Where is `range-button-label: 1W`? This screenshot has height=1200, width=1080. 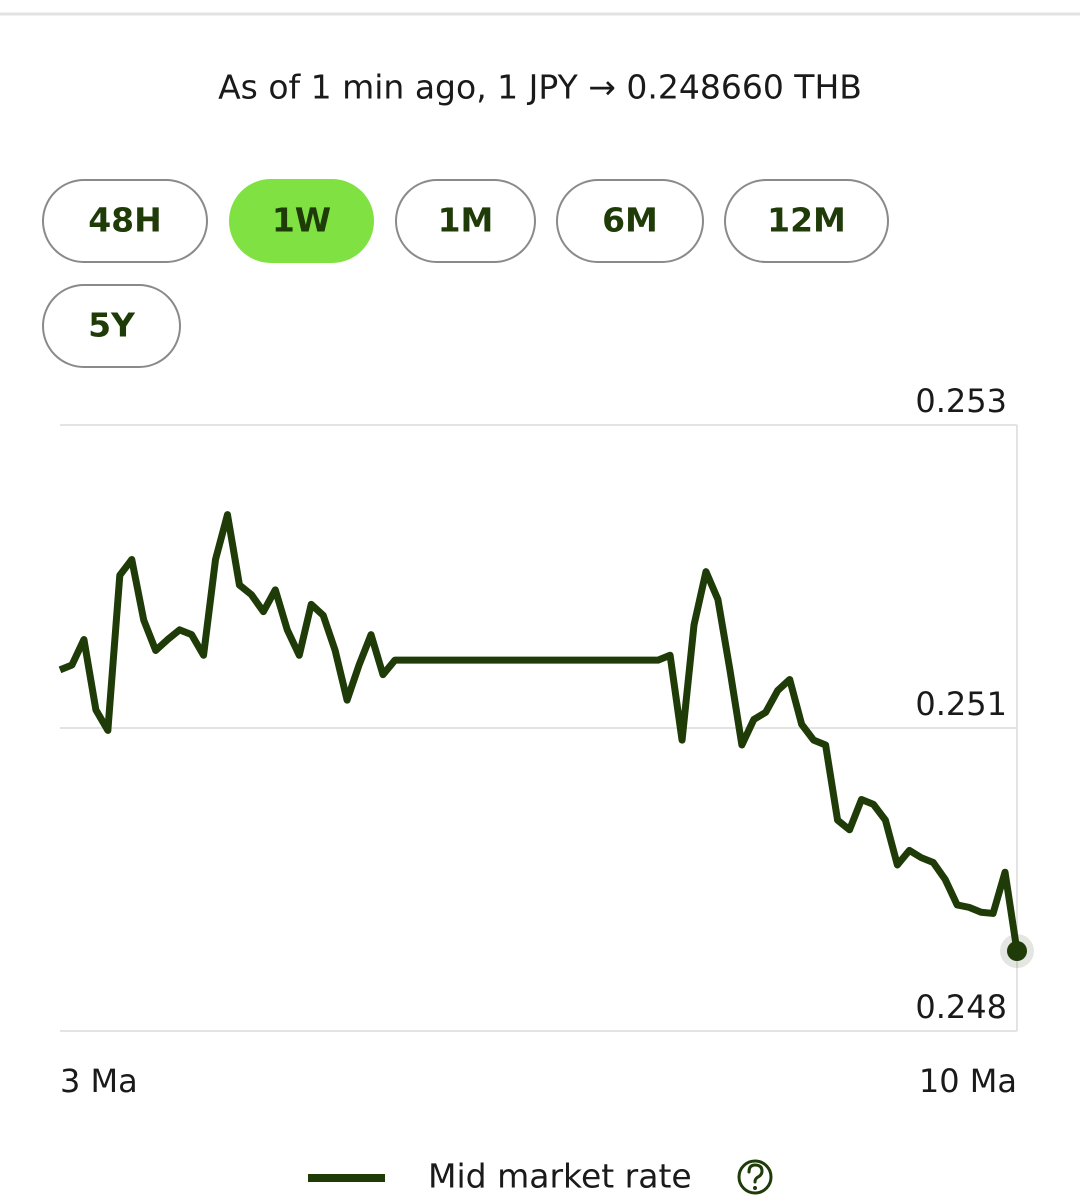
range-button-label: 1W is located at coordinates (301, 220).